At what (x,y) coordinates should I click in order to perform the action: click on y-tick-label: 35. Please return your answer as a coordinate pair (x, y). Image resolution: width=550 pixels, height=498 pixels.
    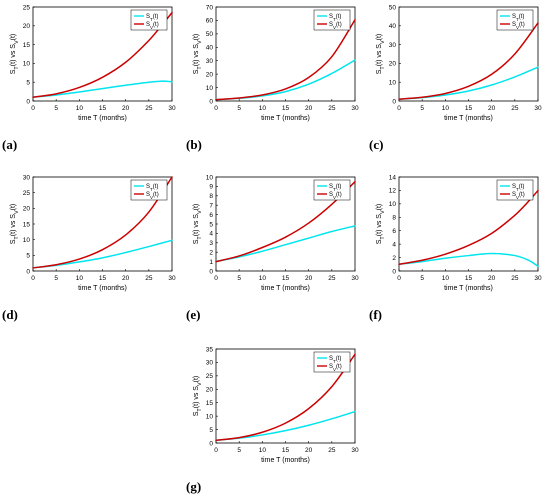
    Looking at the image, I should click on (210, 349).